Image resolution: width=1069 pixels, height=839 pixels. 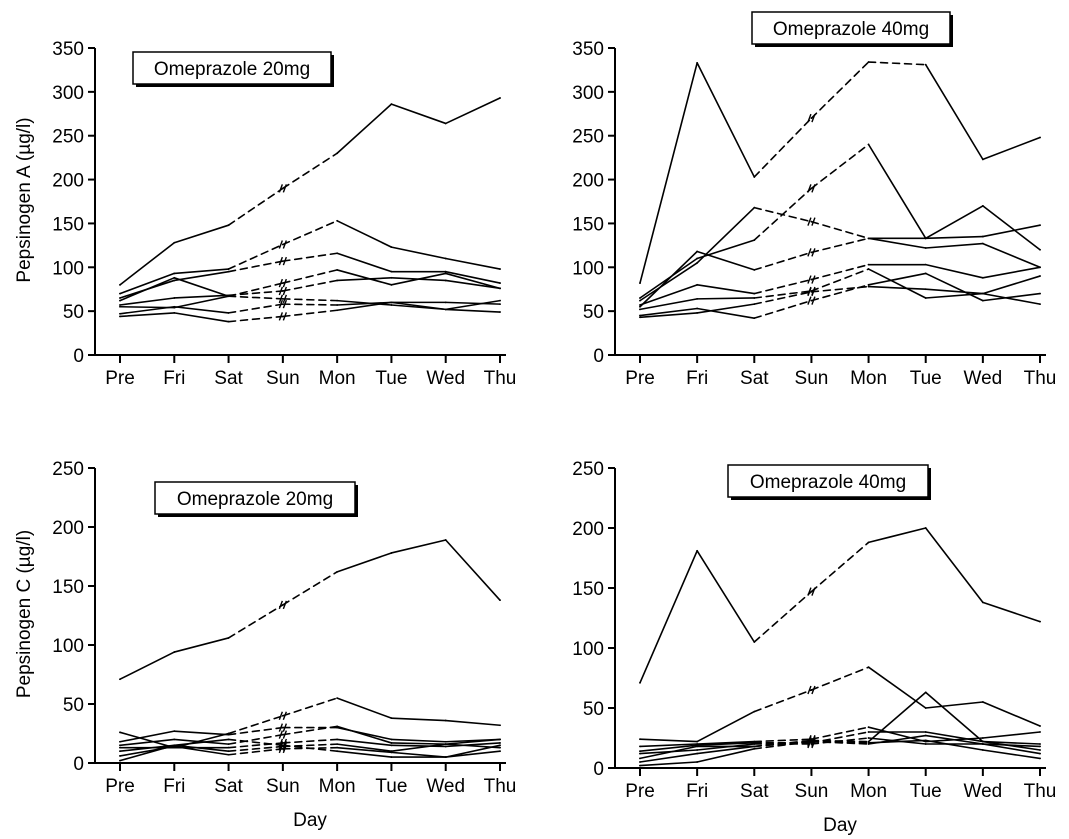 I want to click on series-line, so click(x=310, y=610).